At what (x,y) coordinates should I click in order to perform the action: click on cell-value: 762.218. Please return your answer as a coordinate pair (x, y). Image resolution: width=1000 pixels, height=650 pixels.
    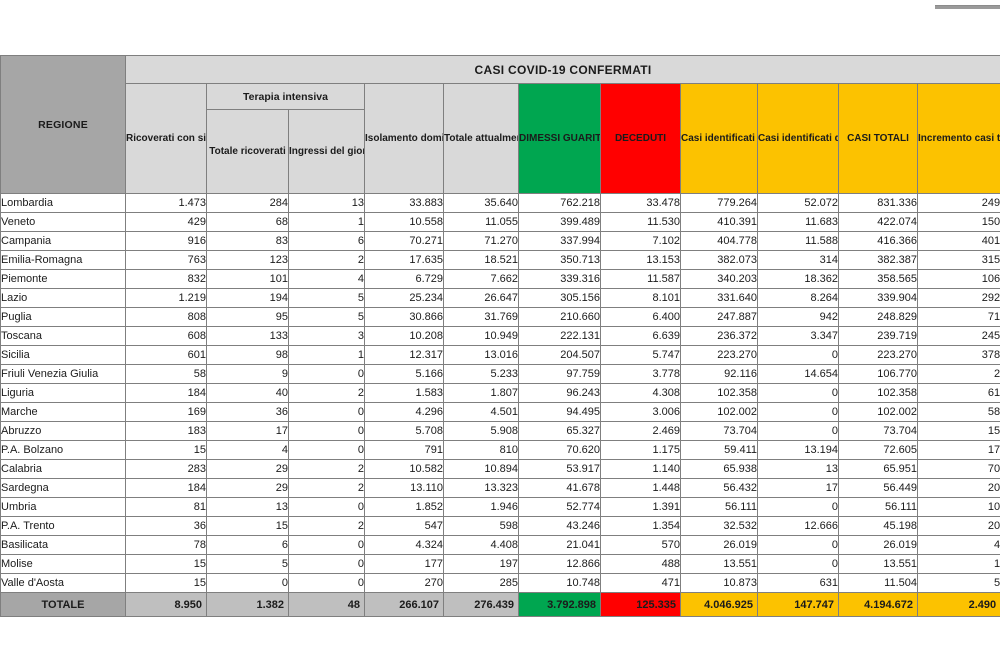
    Looking at the image, I should click on (559, 203).